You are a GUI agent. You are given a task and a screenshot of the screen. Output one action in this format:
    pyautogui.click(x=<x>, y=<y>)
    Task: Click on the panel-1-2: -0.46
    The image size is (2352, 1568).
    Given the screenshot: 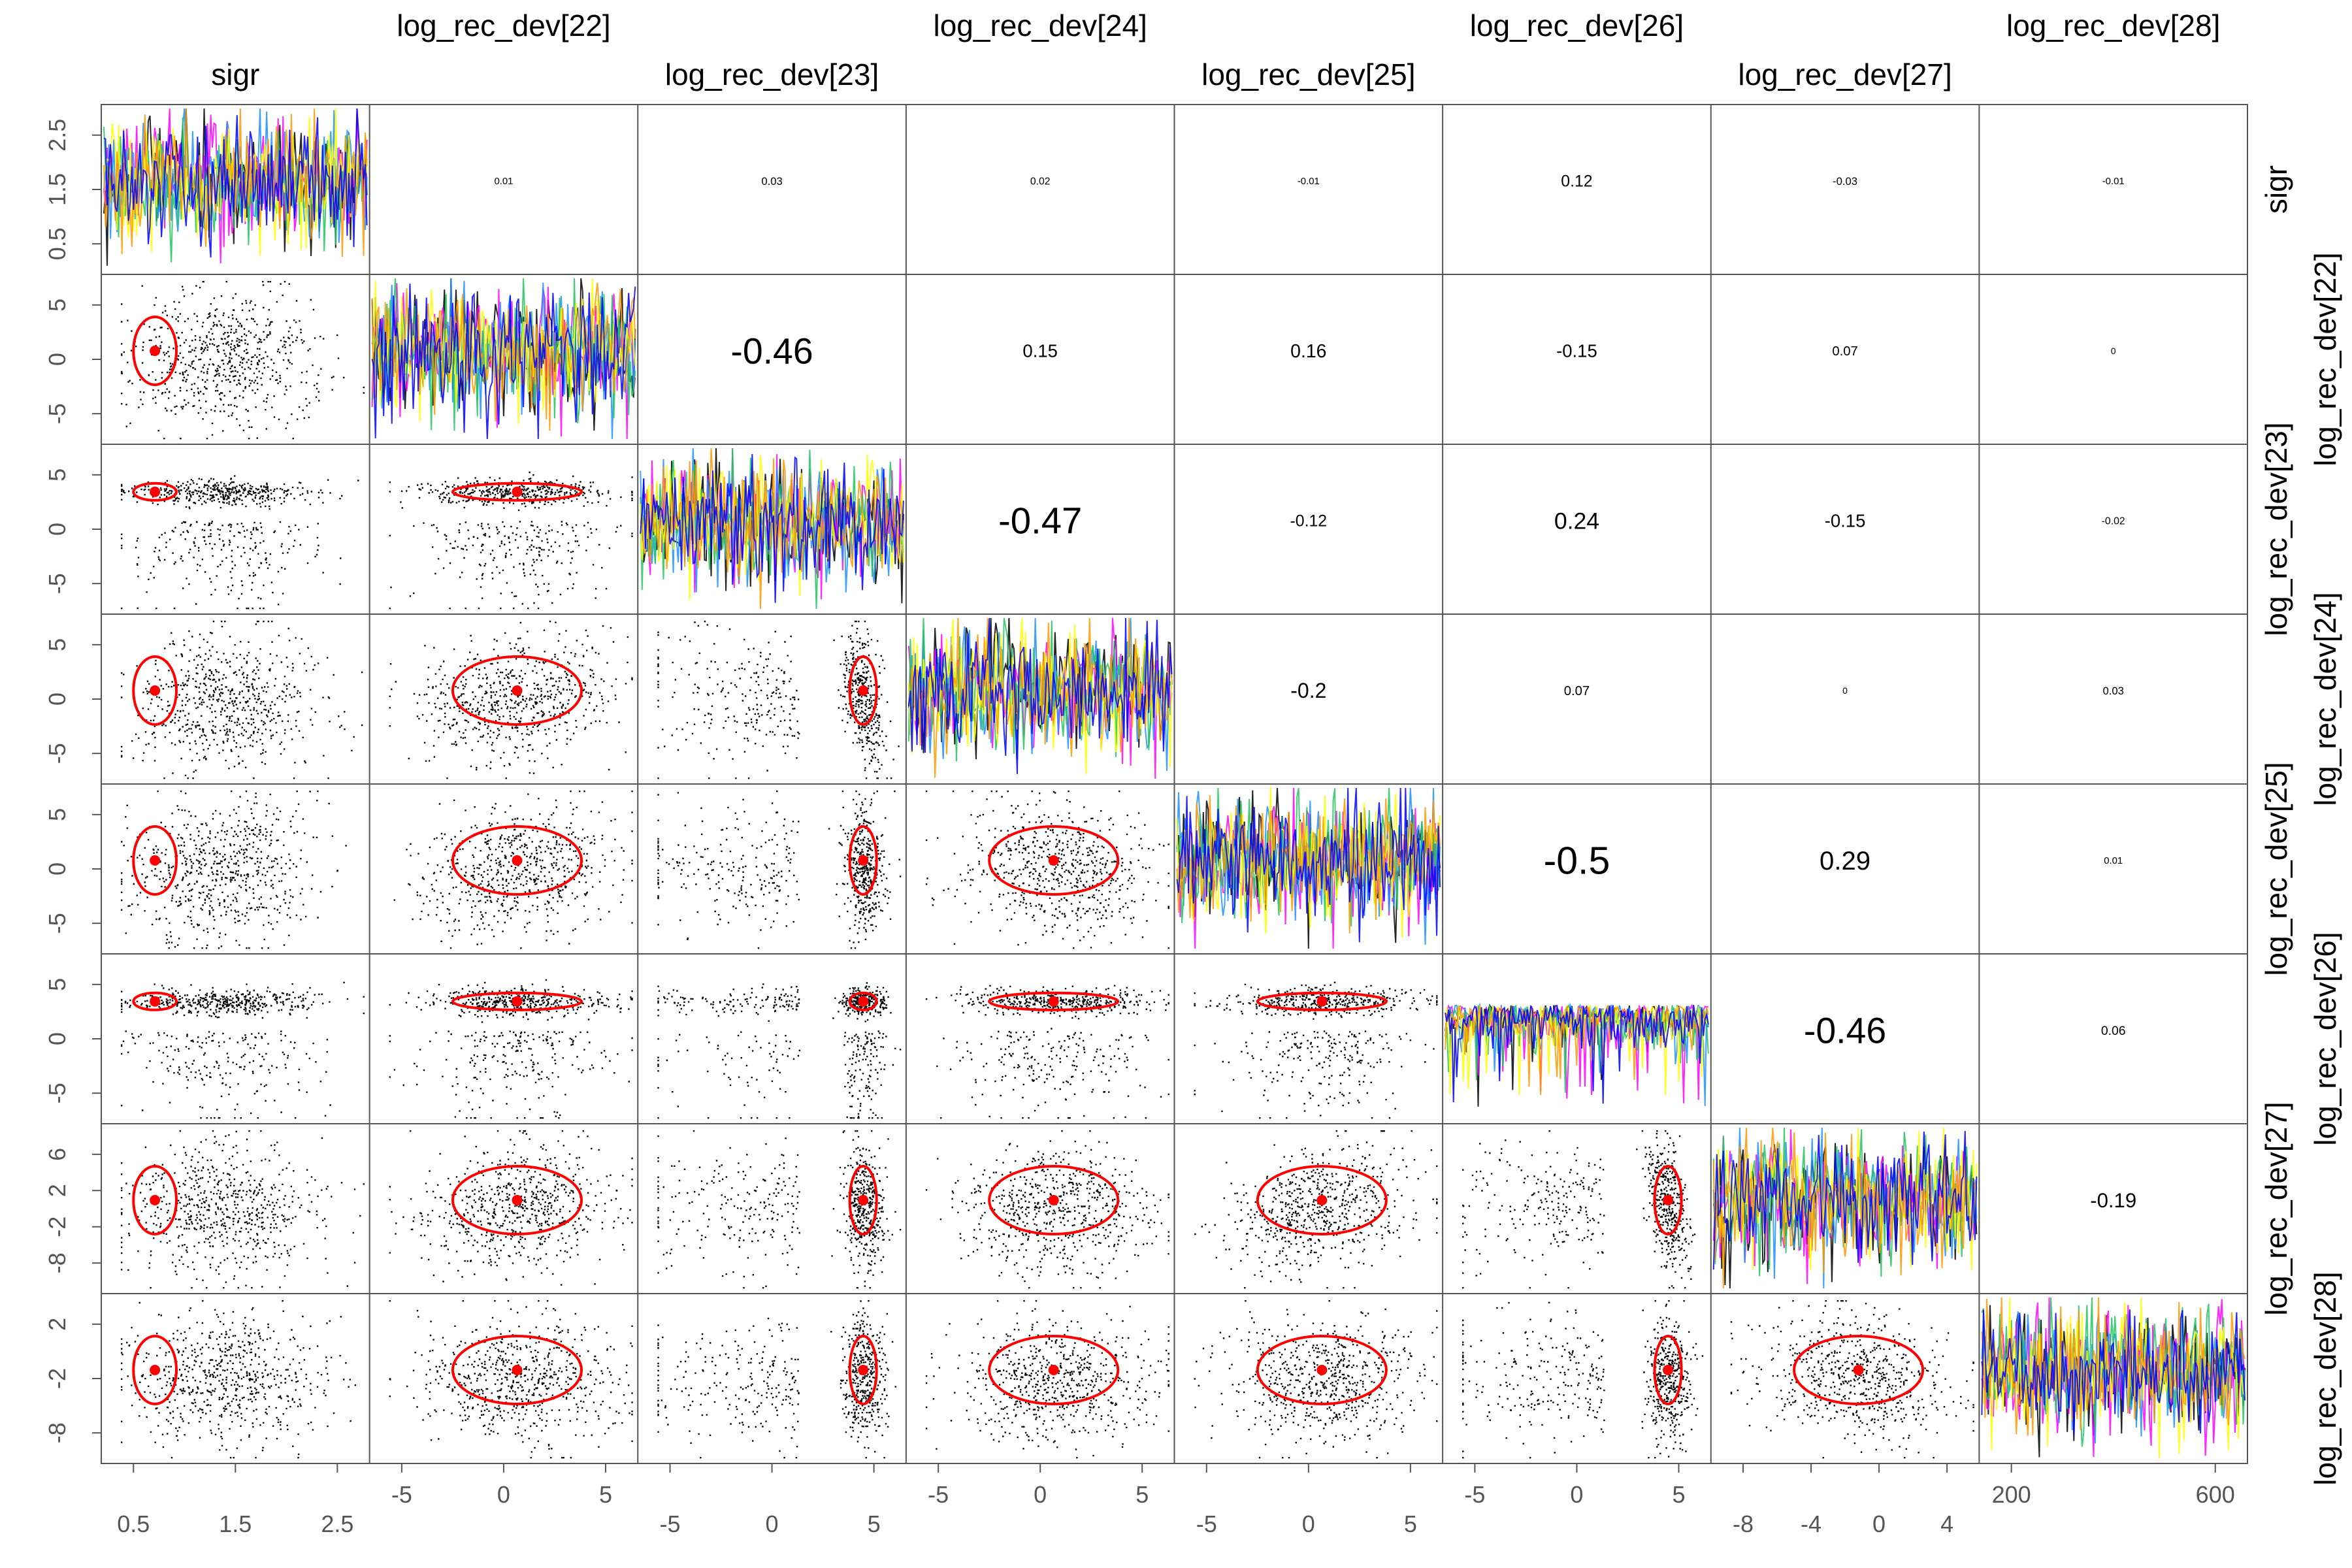 What is the action you would take?
    pyautogui.click(x=771, y=351)
    